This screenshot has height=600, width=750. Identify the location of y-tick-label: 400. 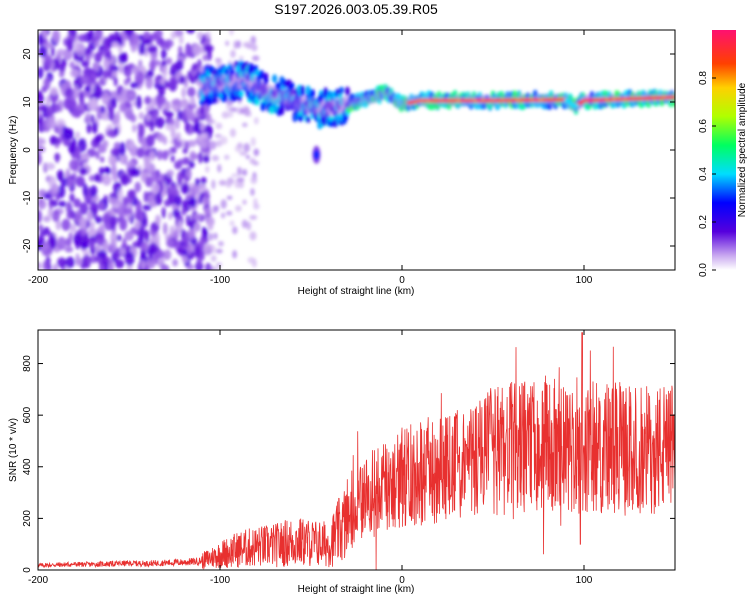
(27, 466).